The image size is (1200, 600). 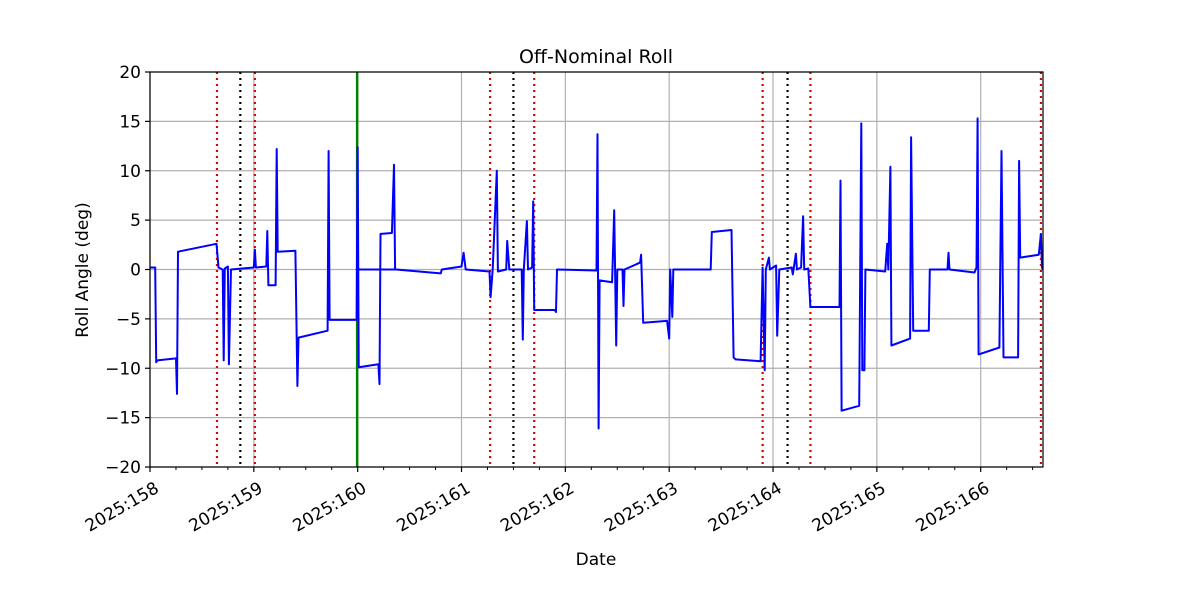 What do you see at coordinates (130, 122) in the screenshot?
I see `y-tick-label: 15` at bounding box center [130, 122].